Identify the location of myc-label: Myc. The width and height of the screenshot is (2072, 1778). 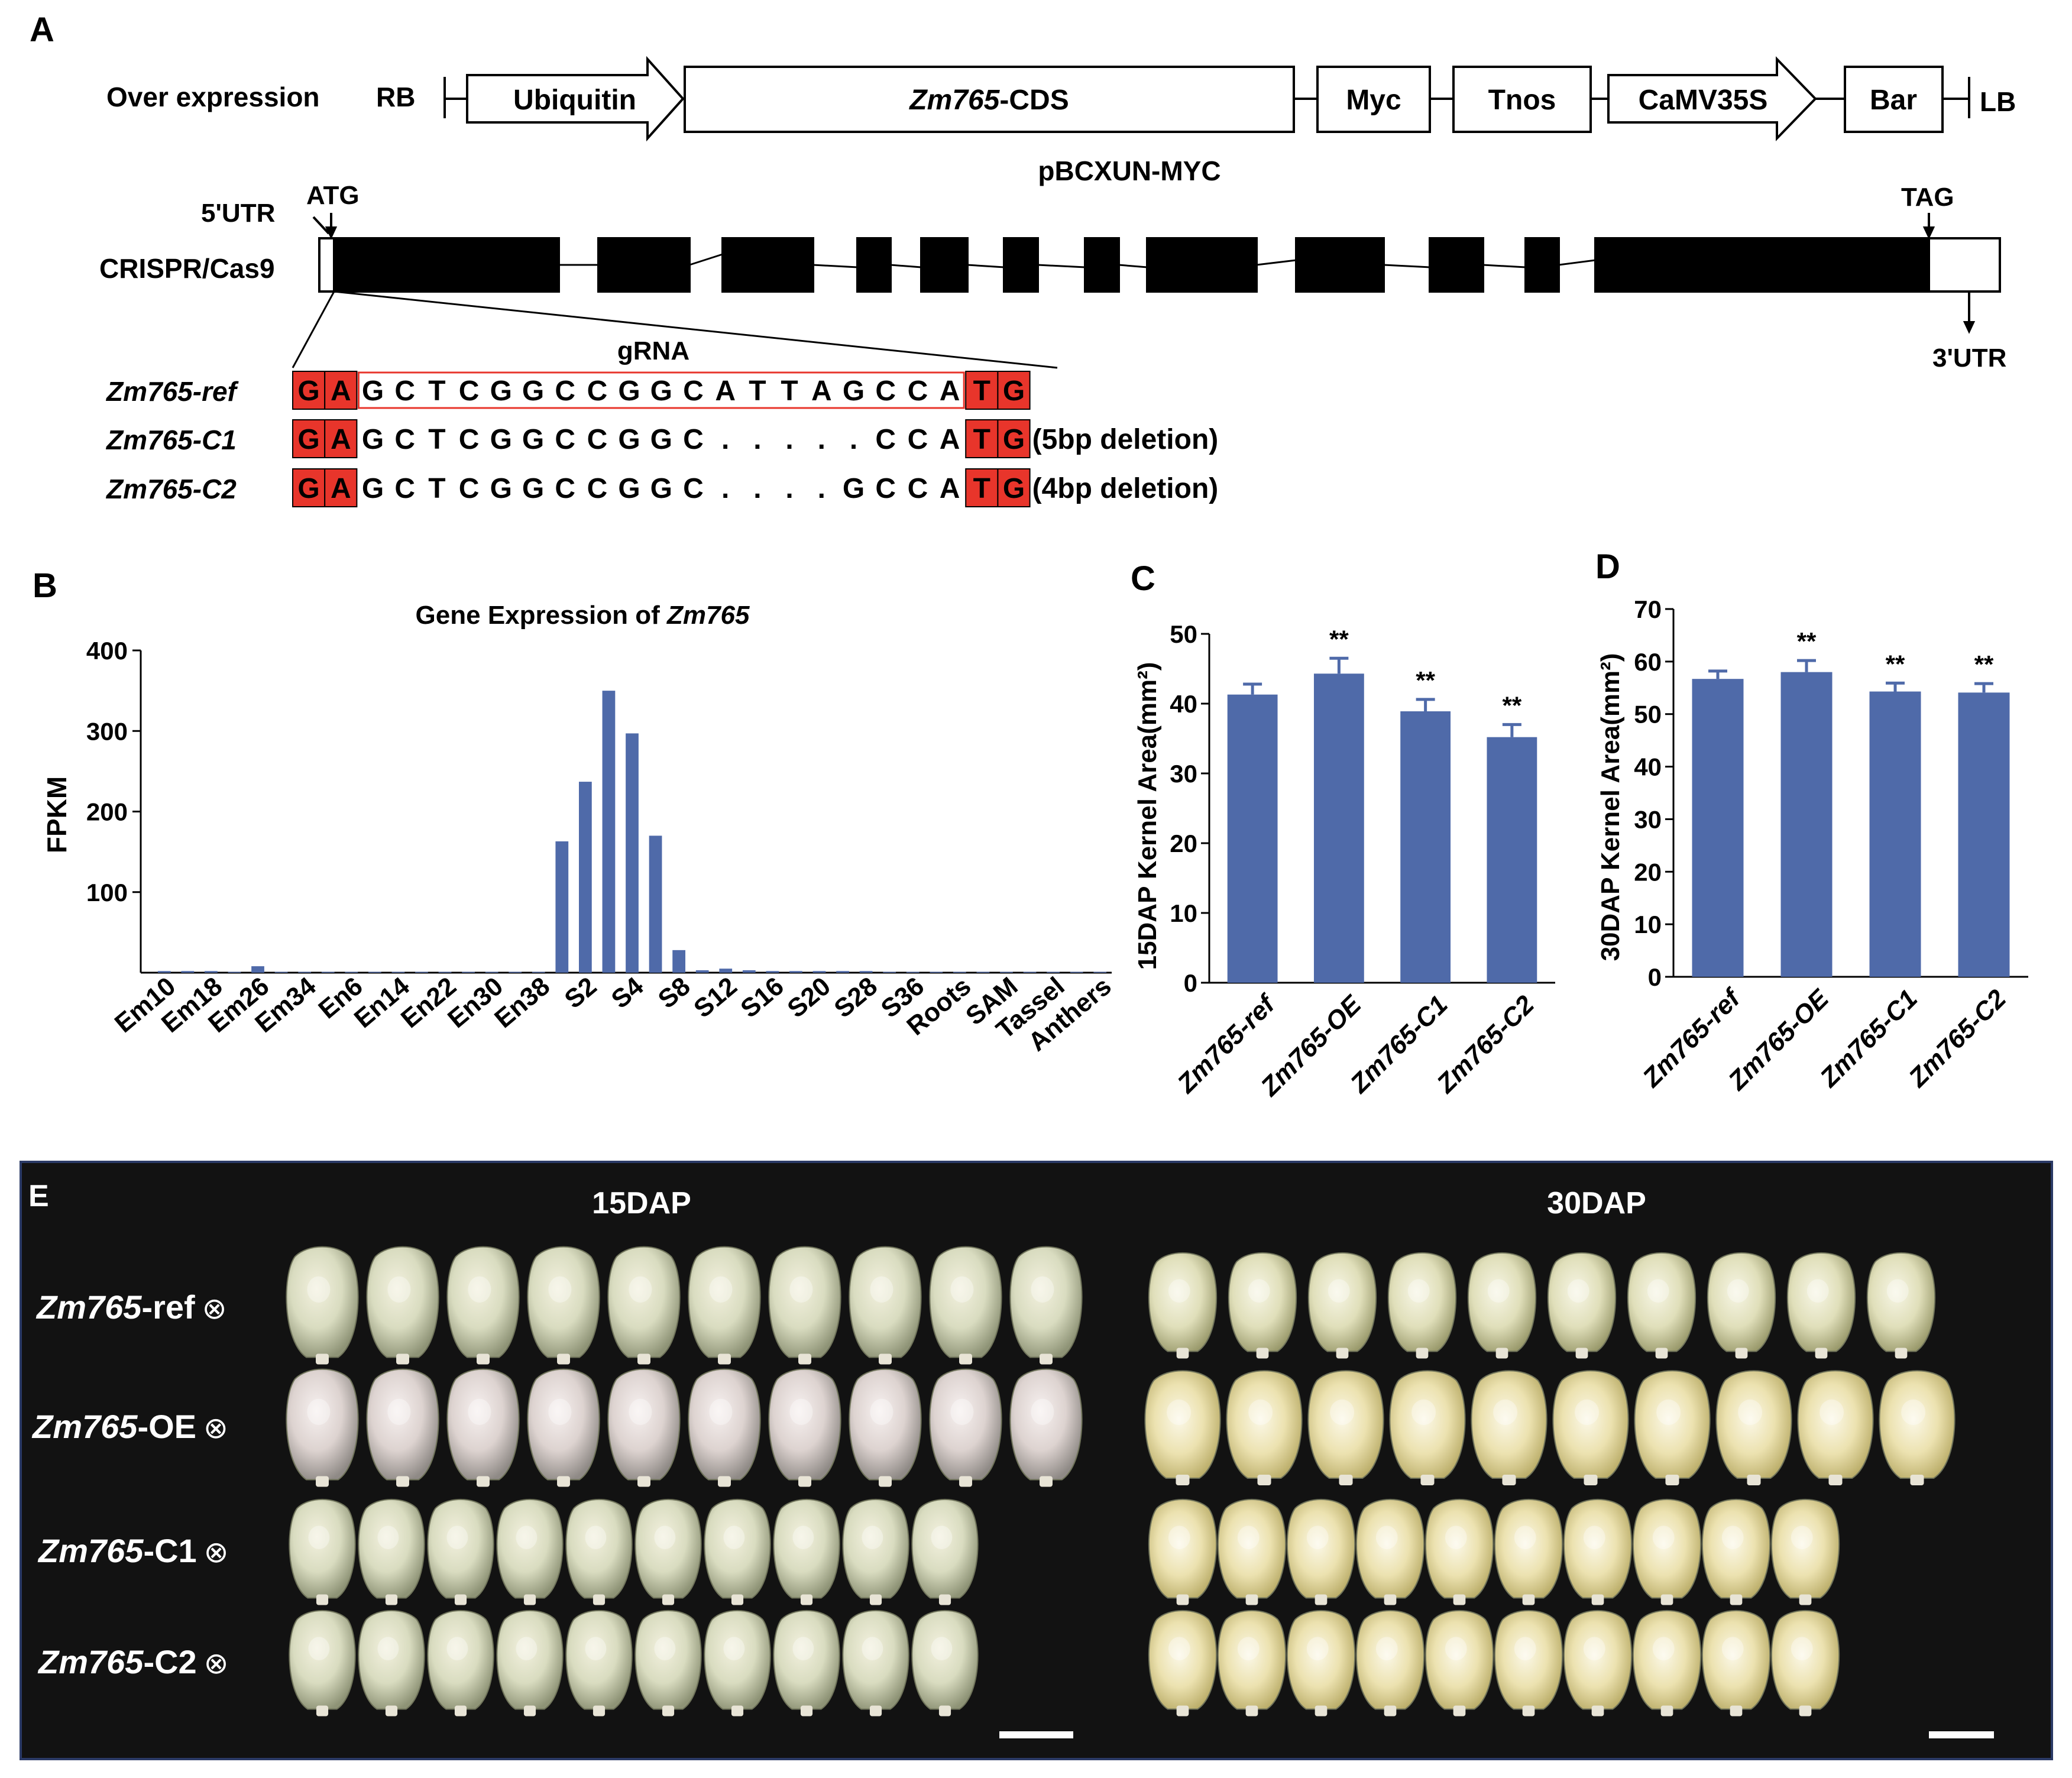
(1373, 101).